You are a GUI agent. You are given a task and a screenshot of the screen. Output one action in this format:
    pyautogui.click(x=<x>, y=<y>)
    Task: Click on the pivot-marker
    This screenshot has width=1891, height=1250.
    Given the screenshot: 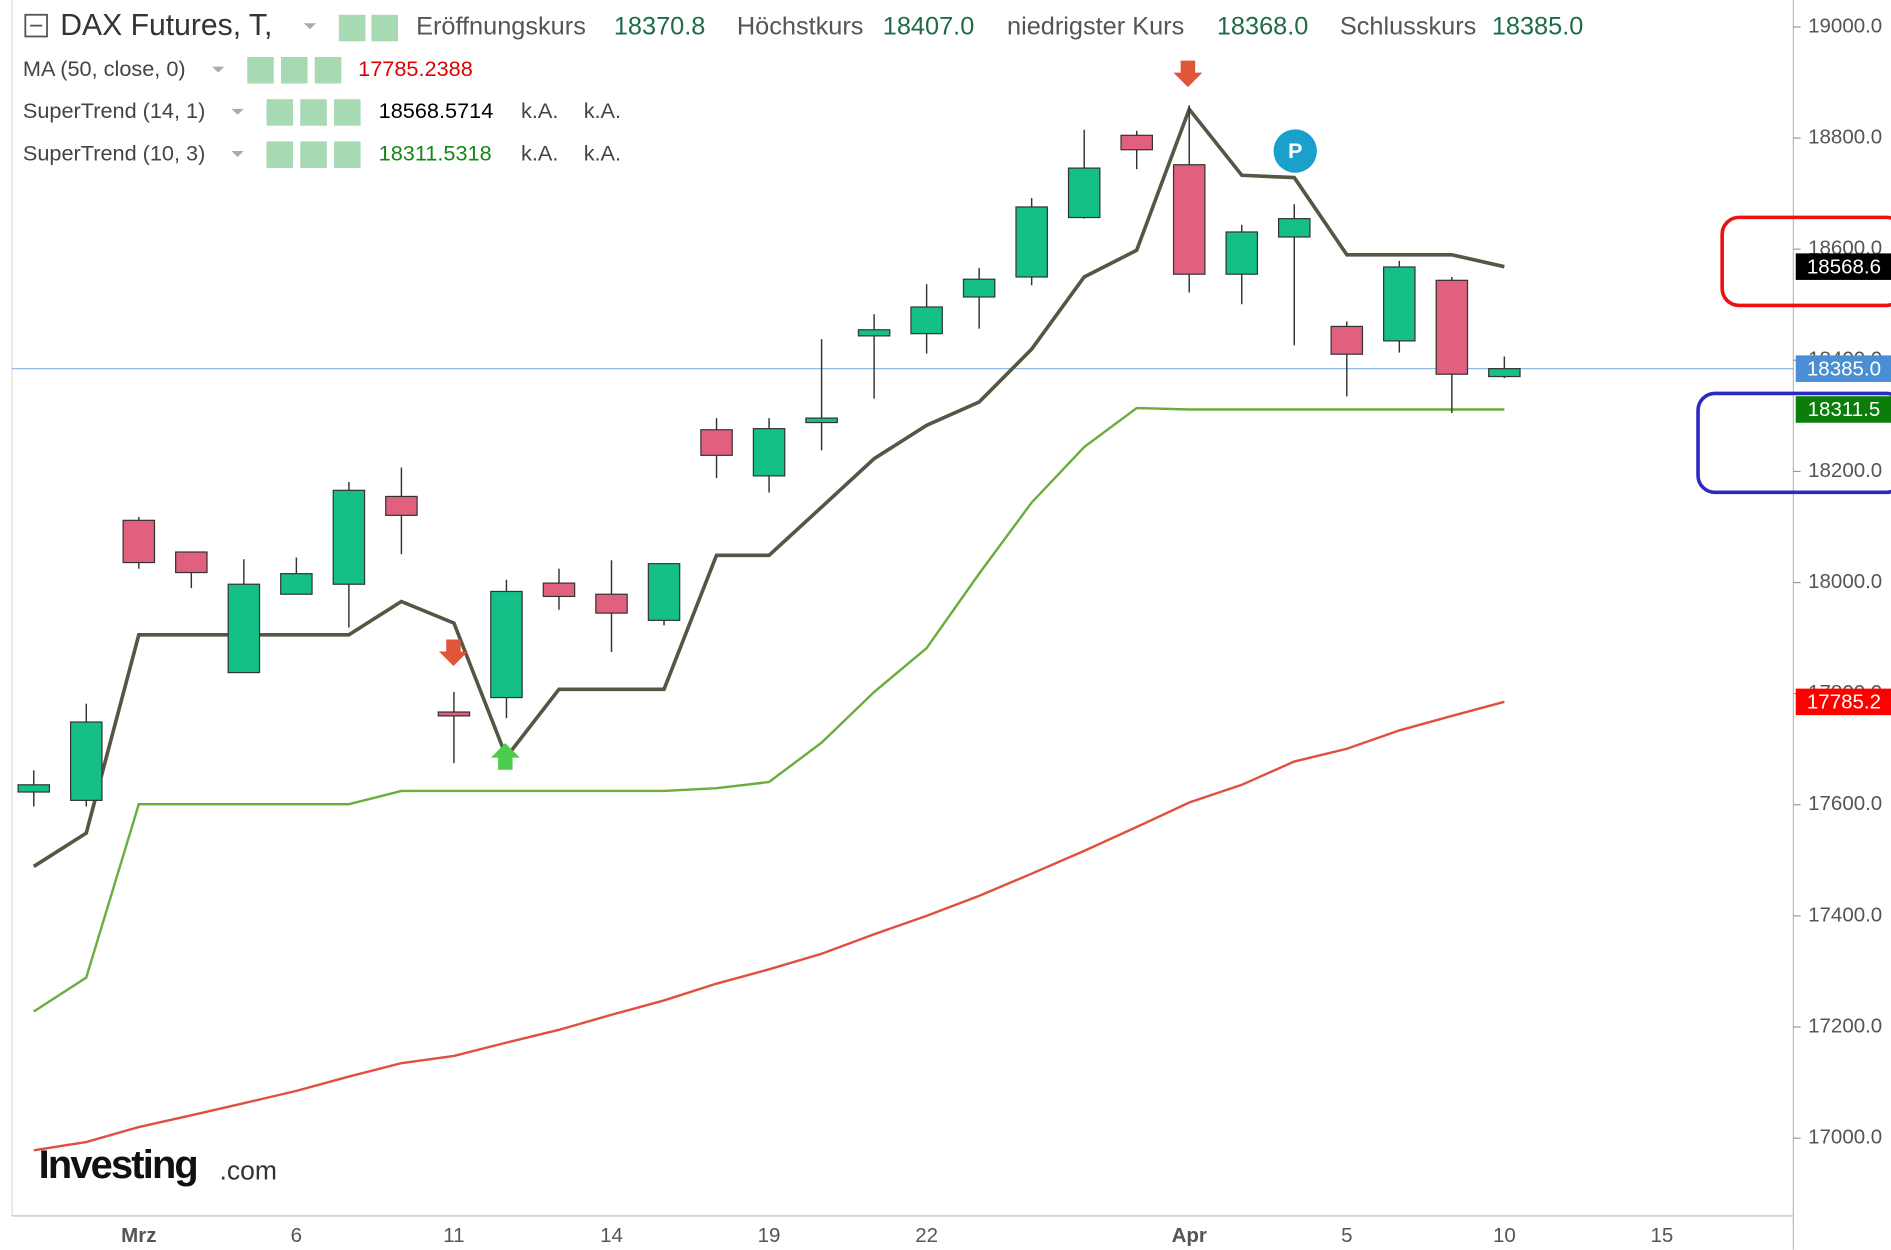 What is the action you would take?
    pyautogui.click(x=1295, y=151)
    